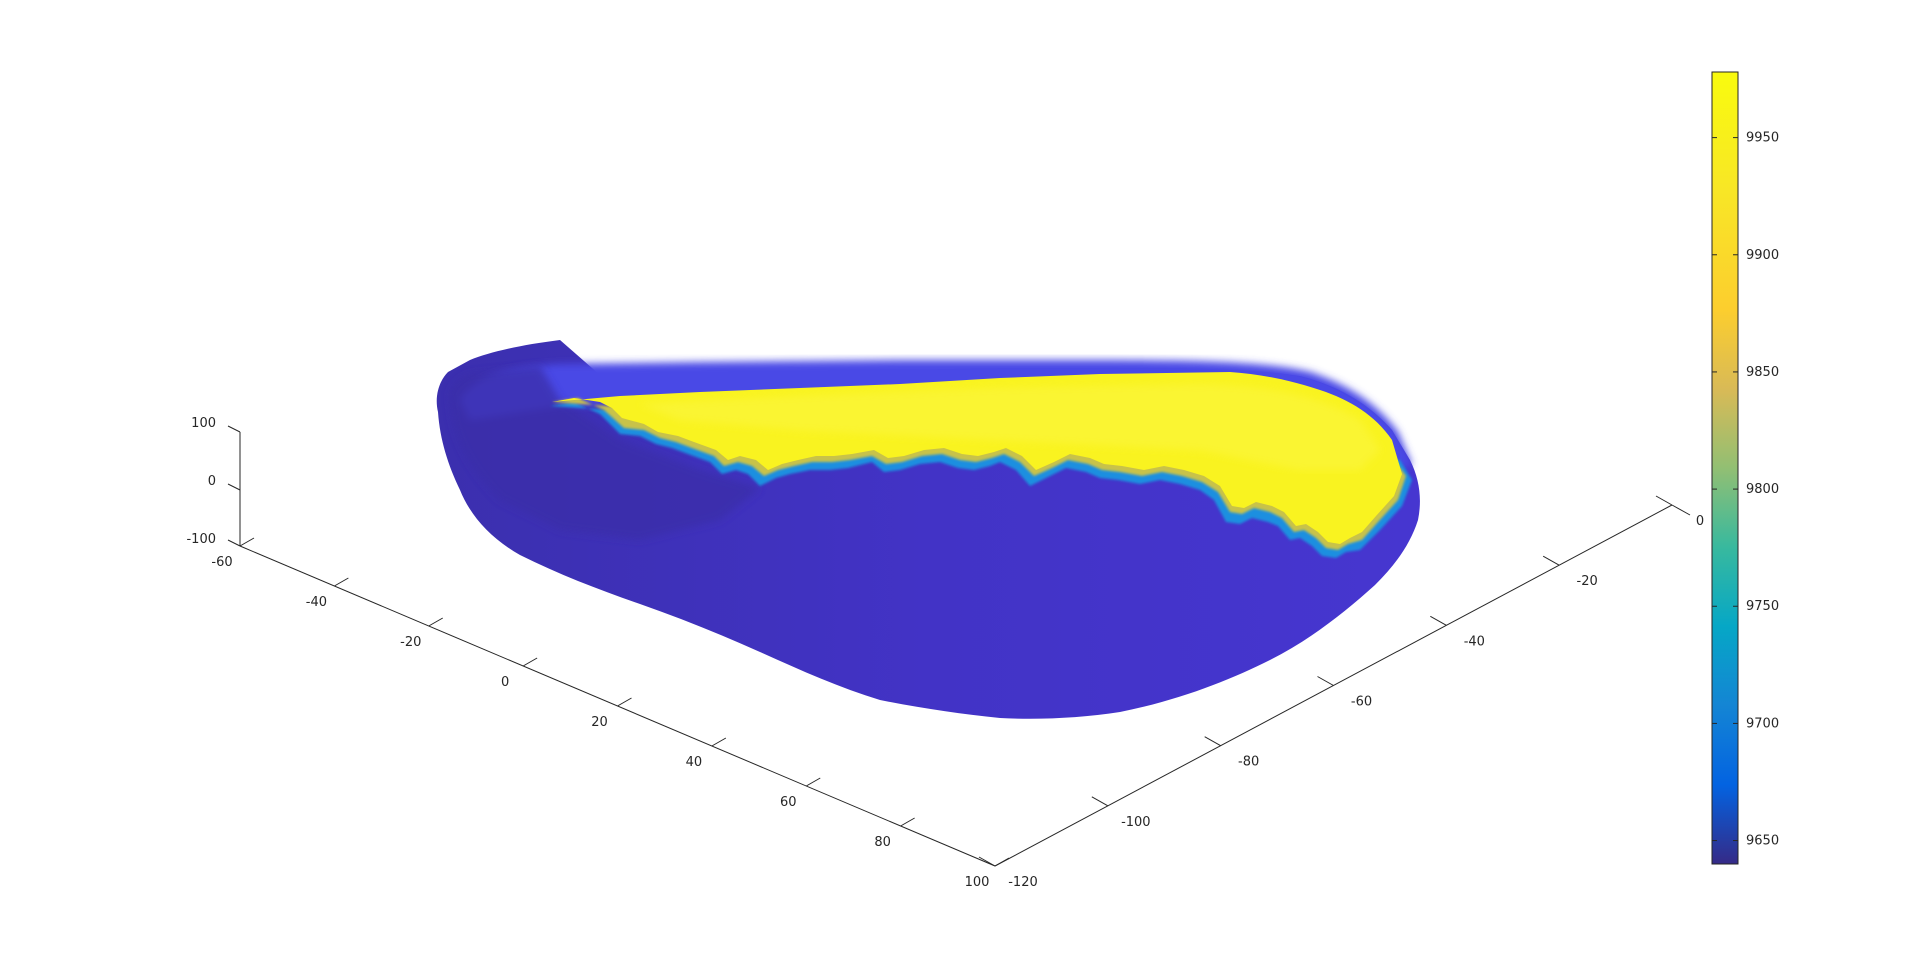 The height and width of the screenshot is (961, 1920). Describe the element at coordinates (1010, 427) in the screenshot. I see `surface-crest-highlight` at that location.